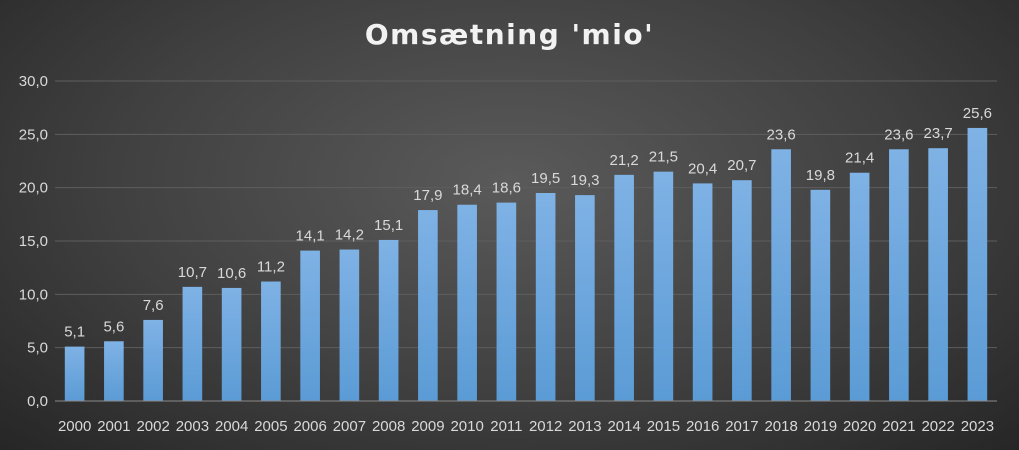  Describe the element at coordinates (349, 325) in the screenshot. I see `bar-2007` at that location.